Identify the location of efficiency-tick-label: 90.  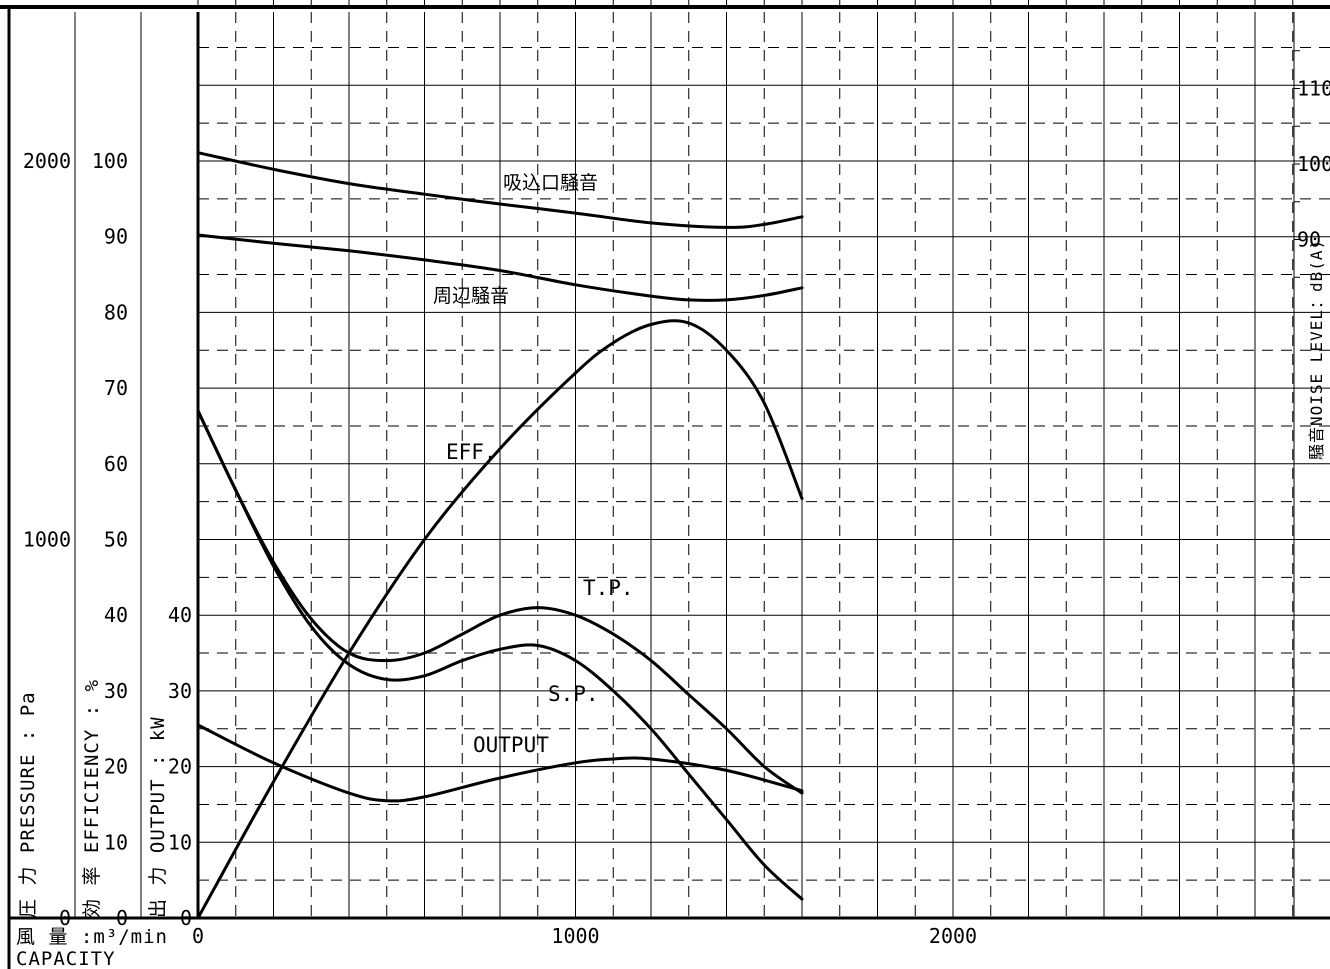
(116, 237).